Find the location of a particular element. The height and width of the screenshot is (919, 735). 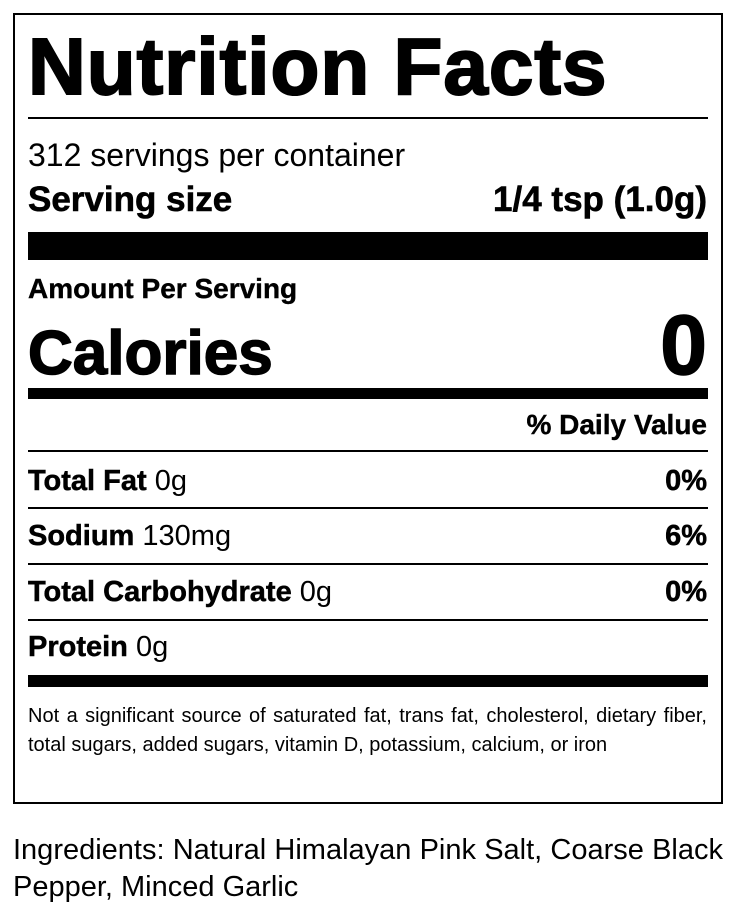

nutrient-dv: 6% is located at coordinates (686, 536).